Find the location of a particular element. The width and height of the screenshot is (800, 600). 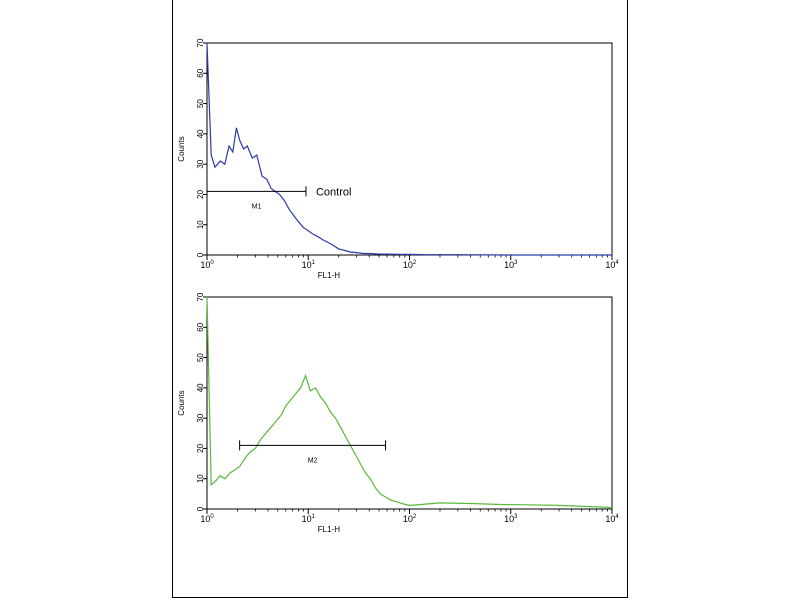

annotation-label: Control is located at coordinates (333, 192).